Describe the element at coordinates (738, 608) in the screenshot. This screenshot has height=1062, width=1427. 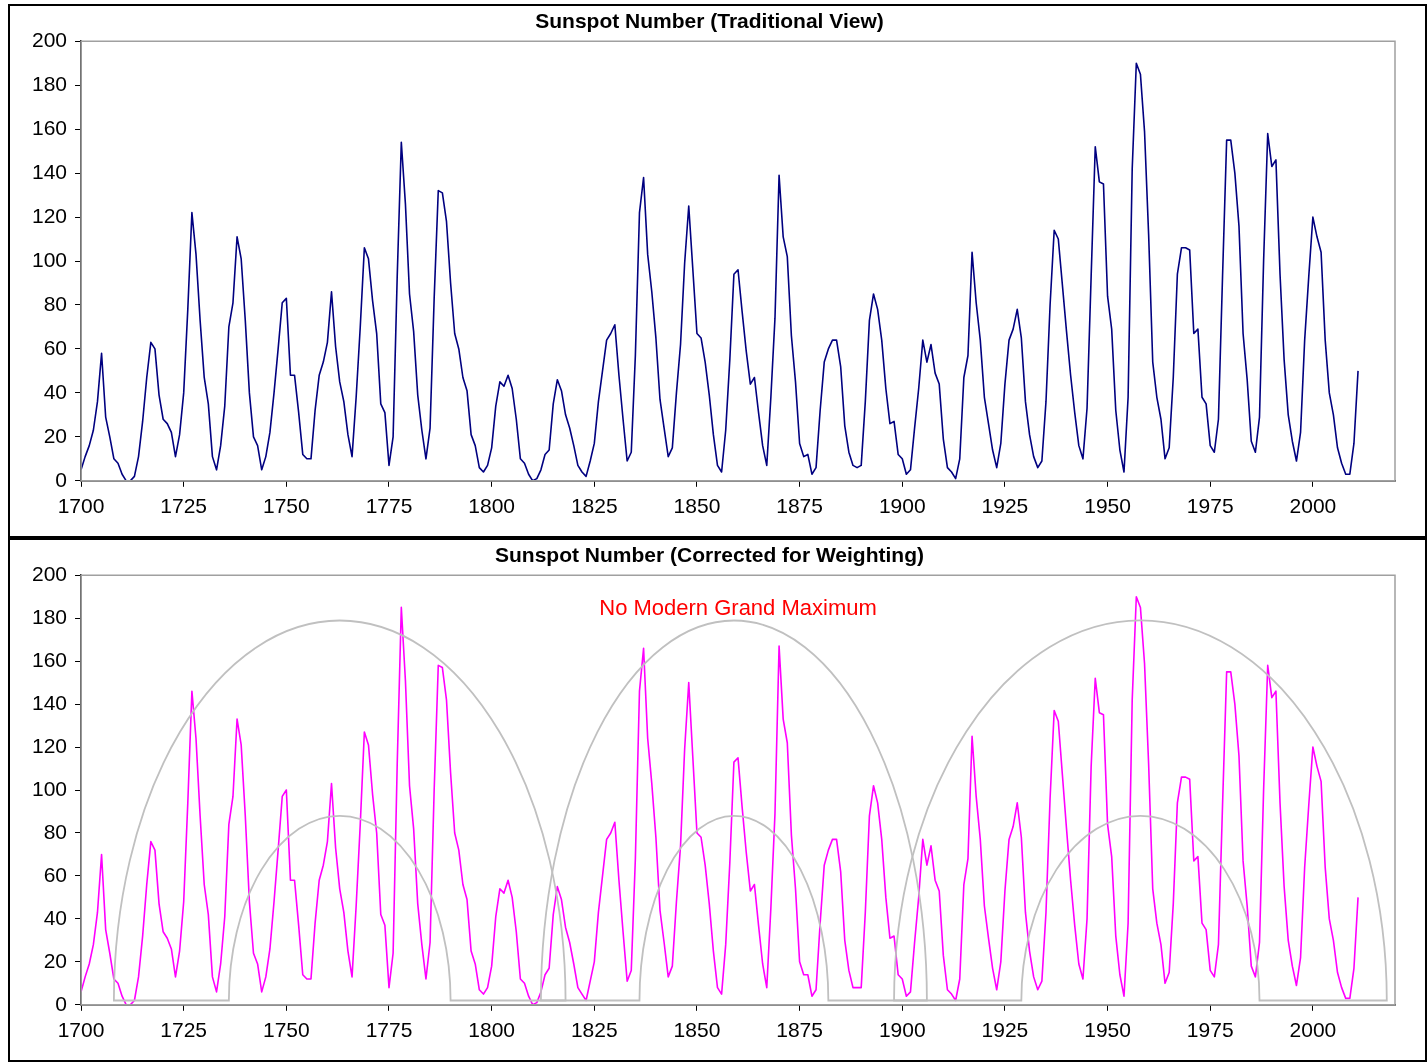
I see `annotation: No Modern Grand Maximum` at that location.